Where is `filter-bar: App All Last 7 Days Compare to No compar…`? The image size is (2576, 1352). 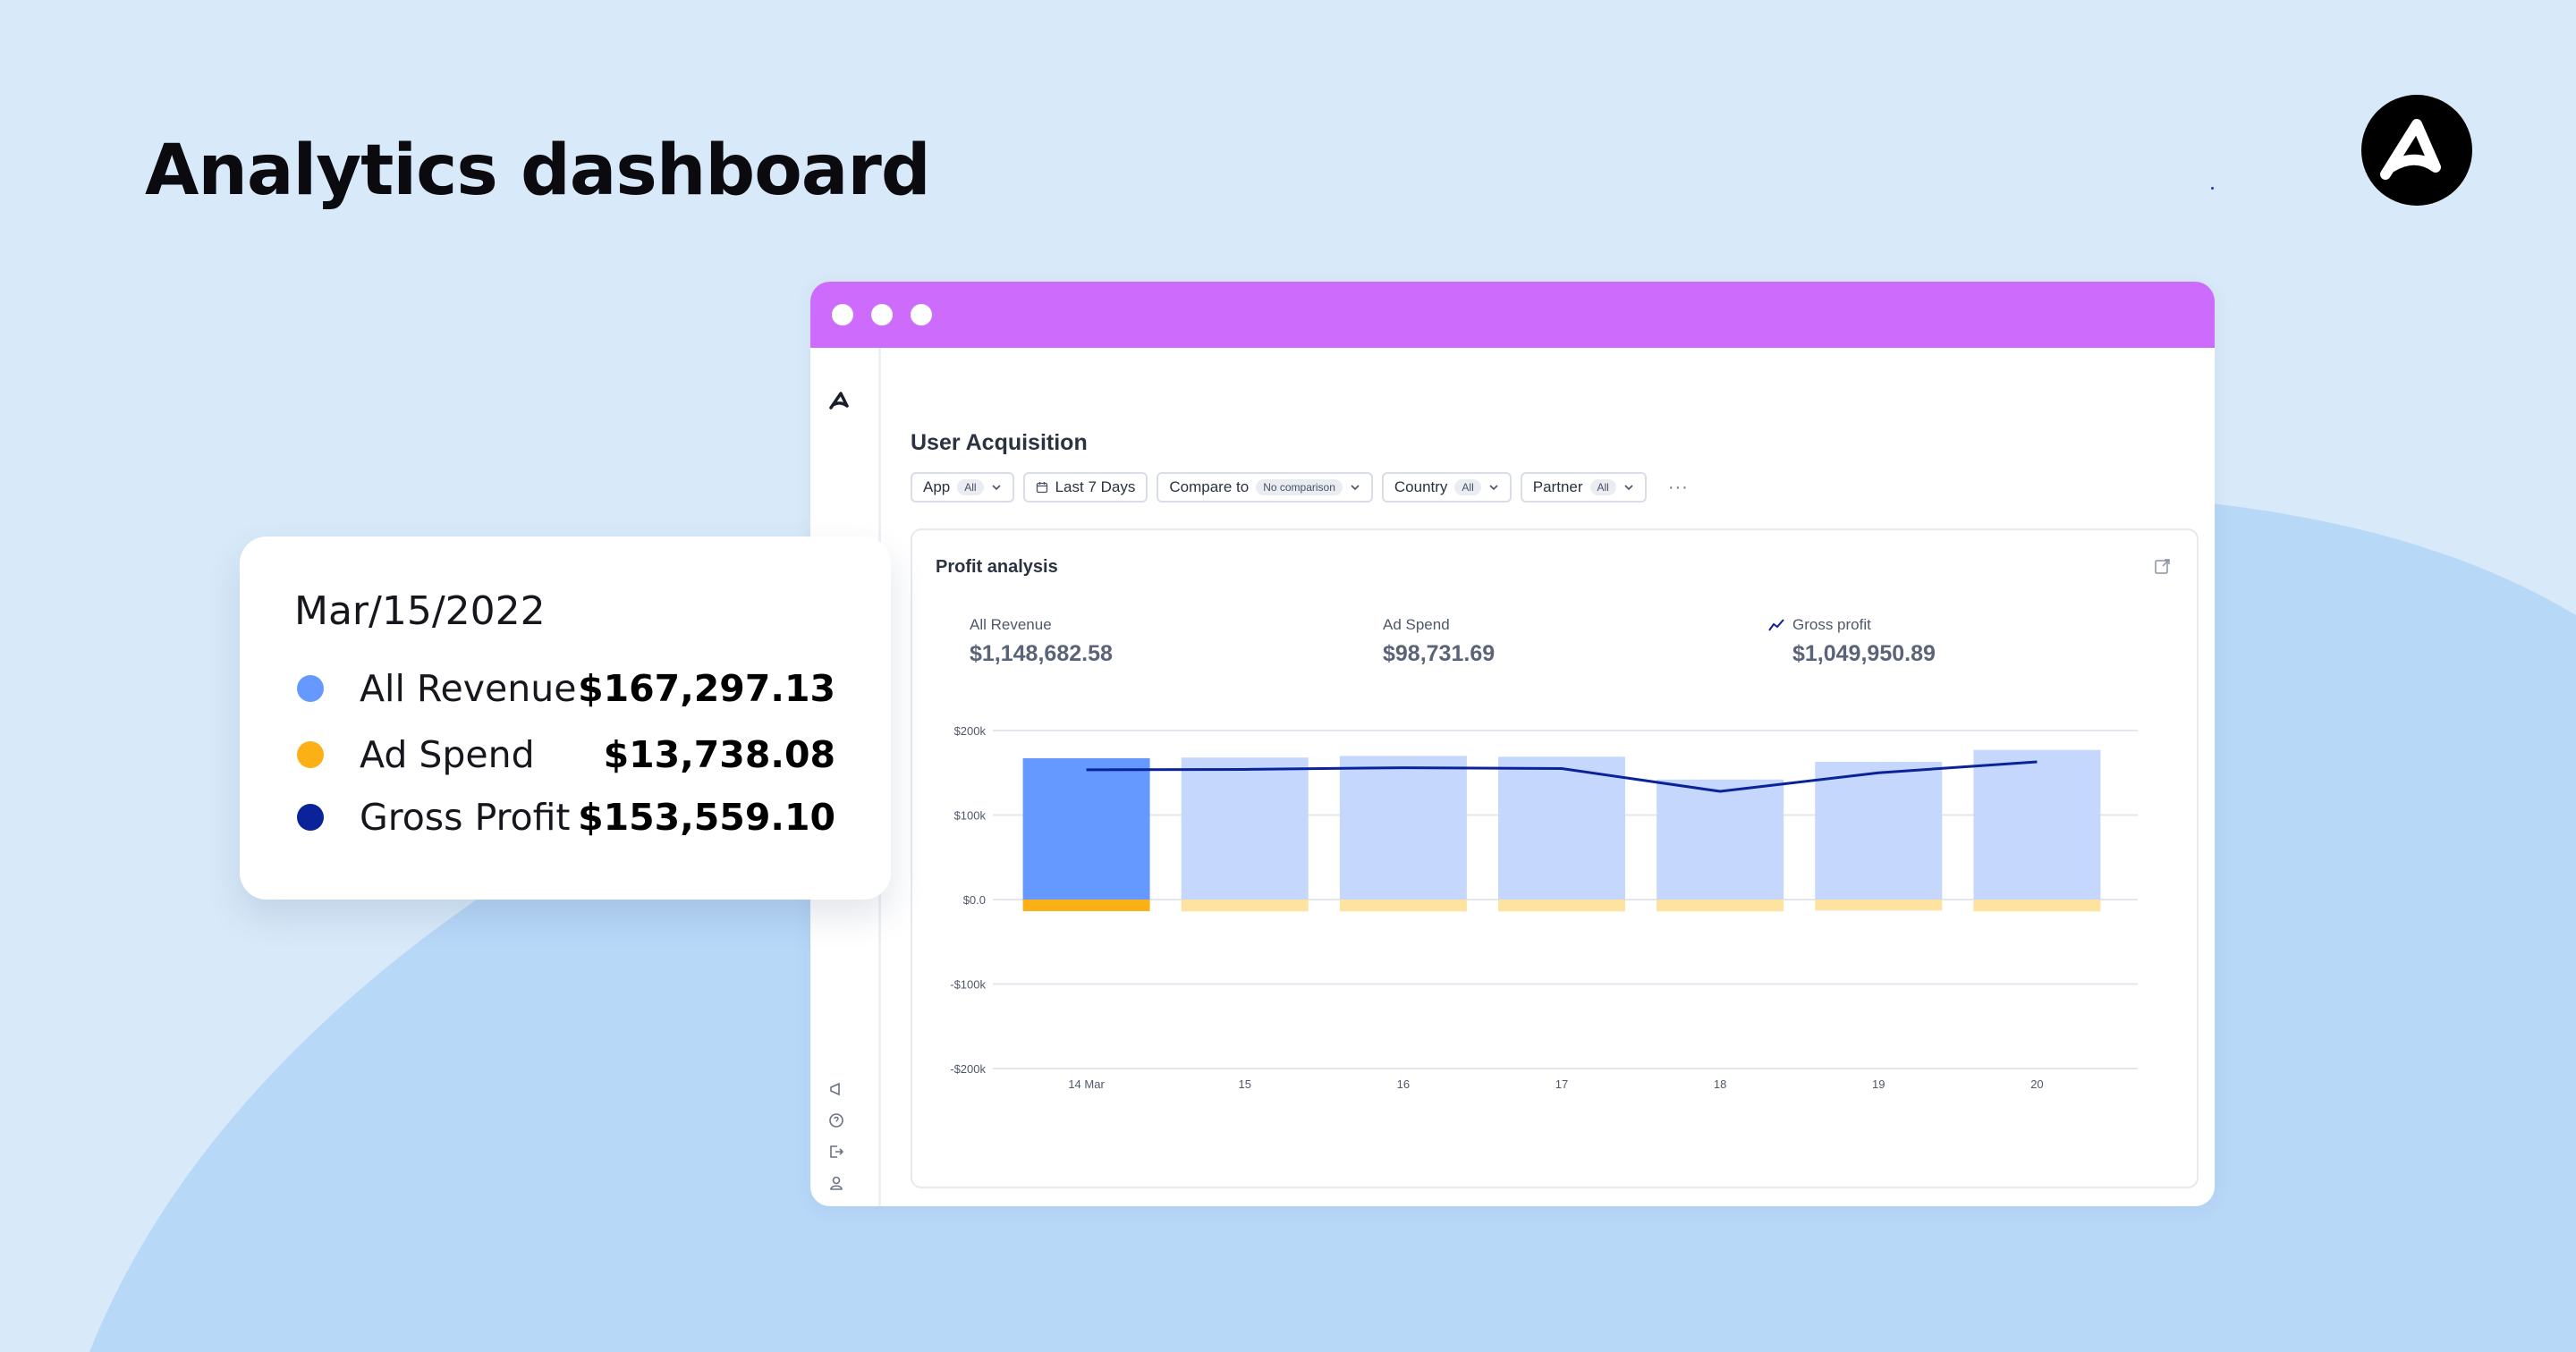 filter-bar: App All Last 7 Days Compare to No compar… is located at coordinates (1300, 487).